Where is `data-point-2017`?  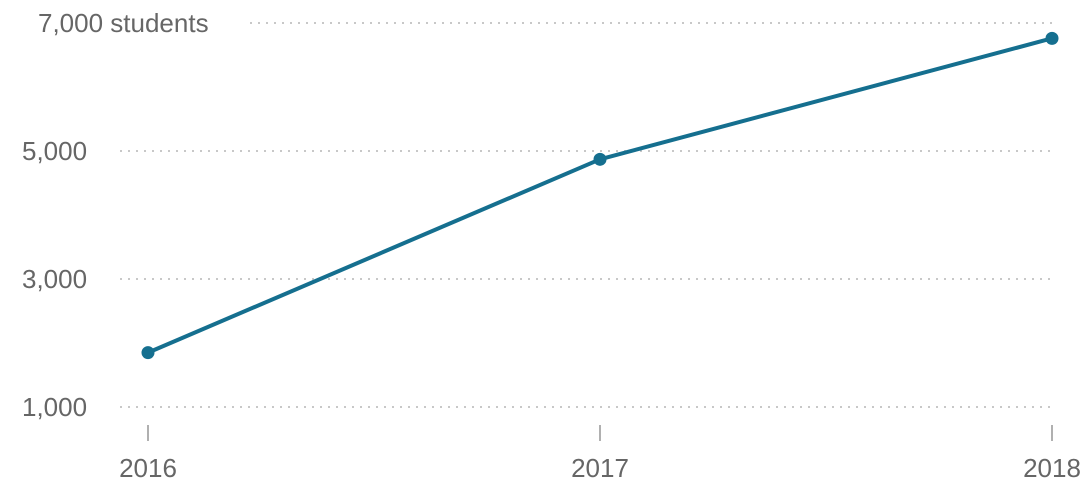 data-point-2017 is located at coordinates (600, 159).